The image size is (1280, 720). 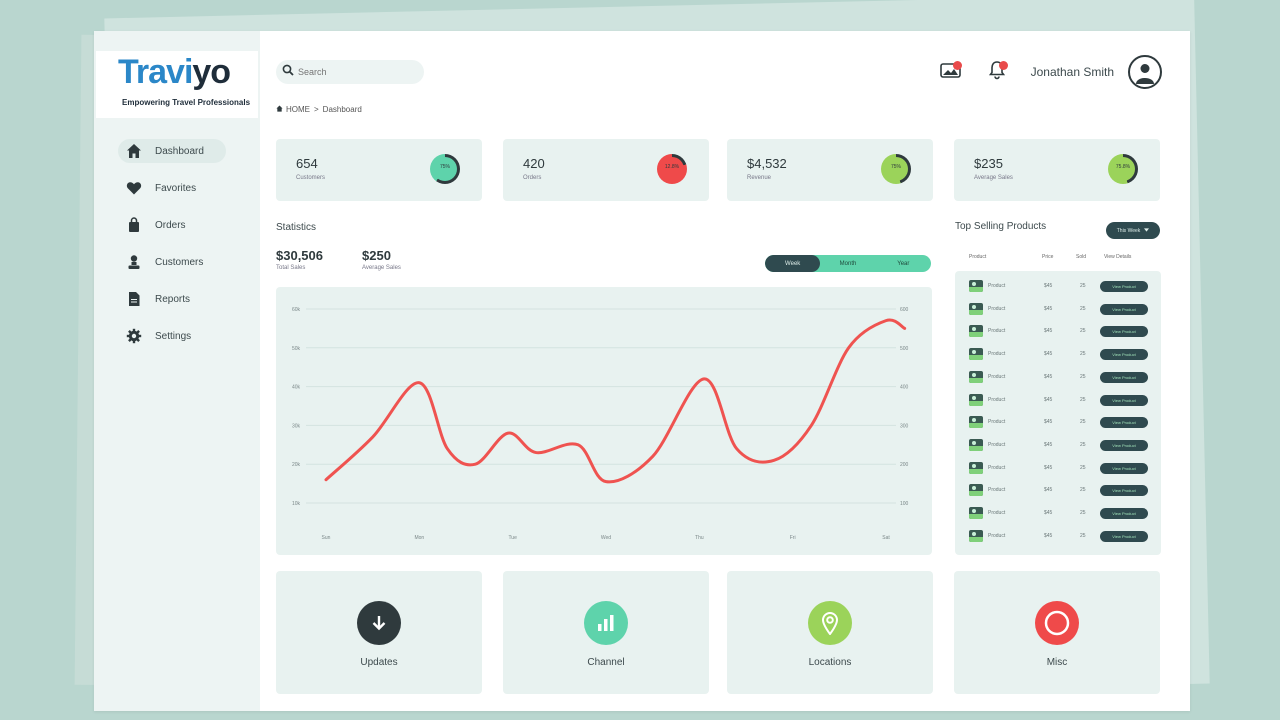 What do you see at coordinates (606, 538) in the screenshot?
I see `x-tick-label: Wed` at bounding box center [606, 538].